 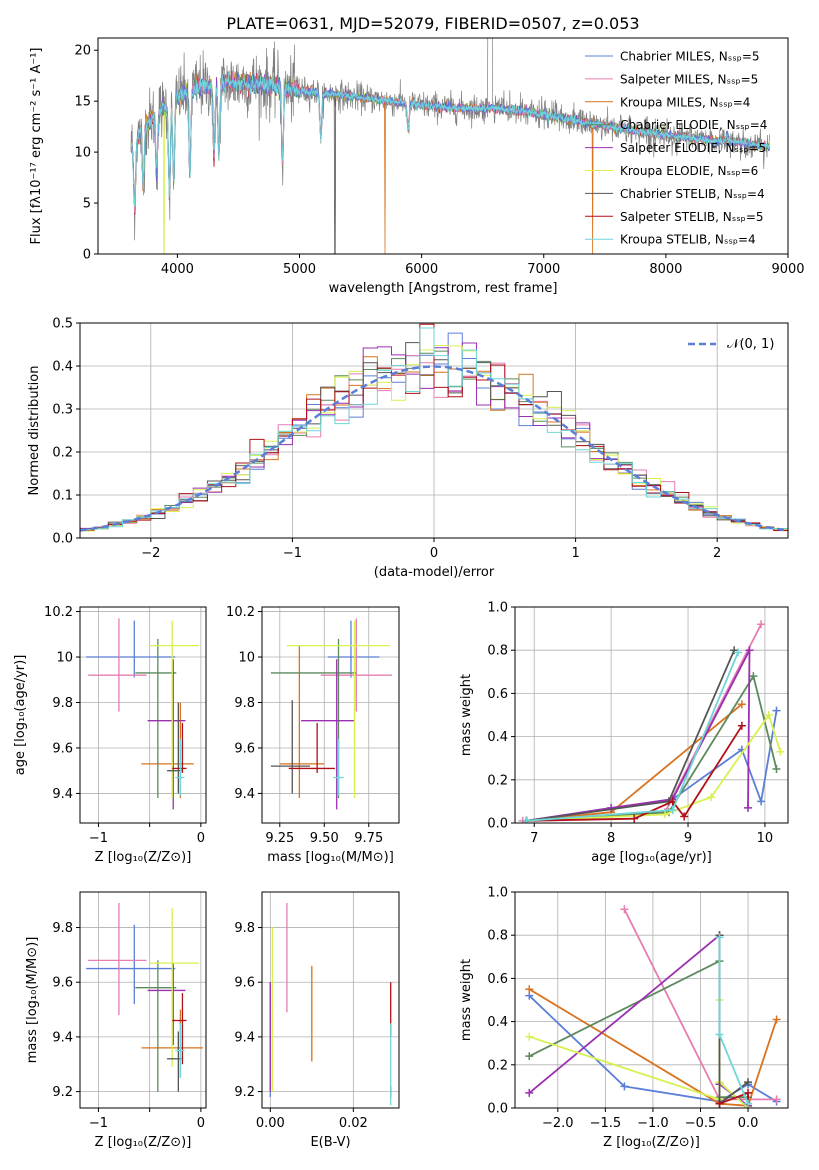 What do you see at coordinates (177, 269) in the screenshot?
I see `x-tick-label: 4000` at bounding box center [177, 269].